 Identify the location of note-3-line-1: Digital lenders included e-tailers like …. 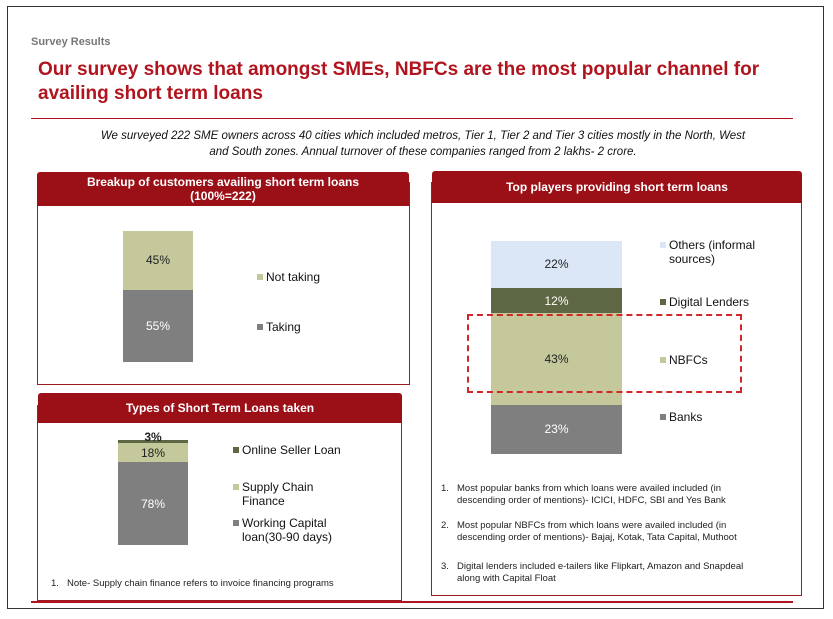
(600, 566).